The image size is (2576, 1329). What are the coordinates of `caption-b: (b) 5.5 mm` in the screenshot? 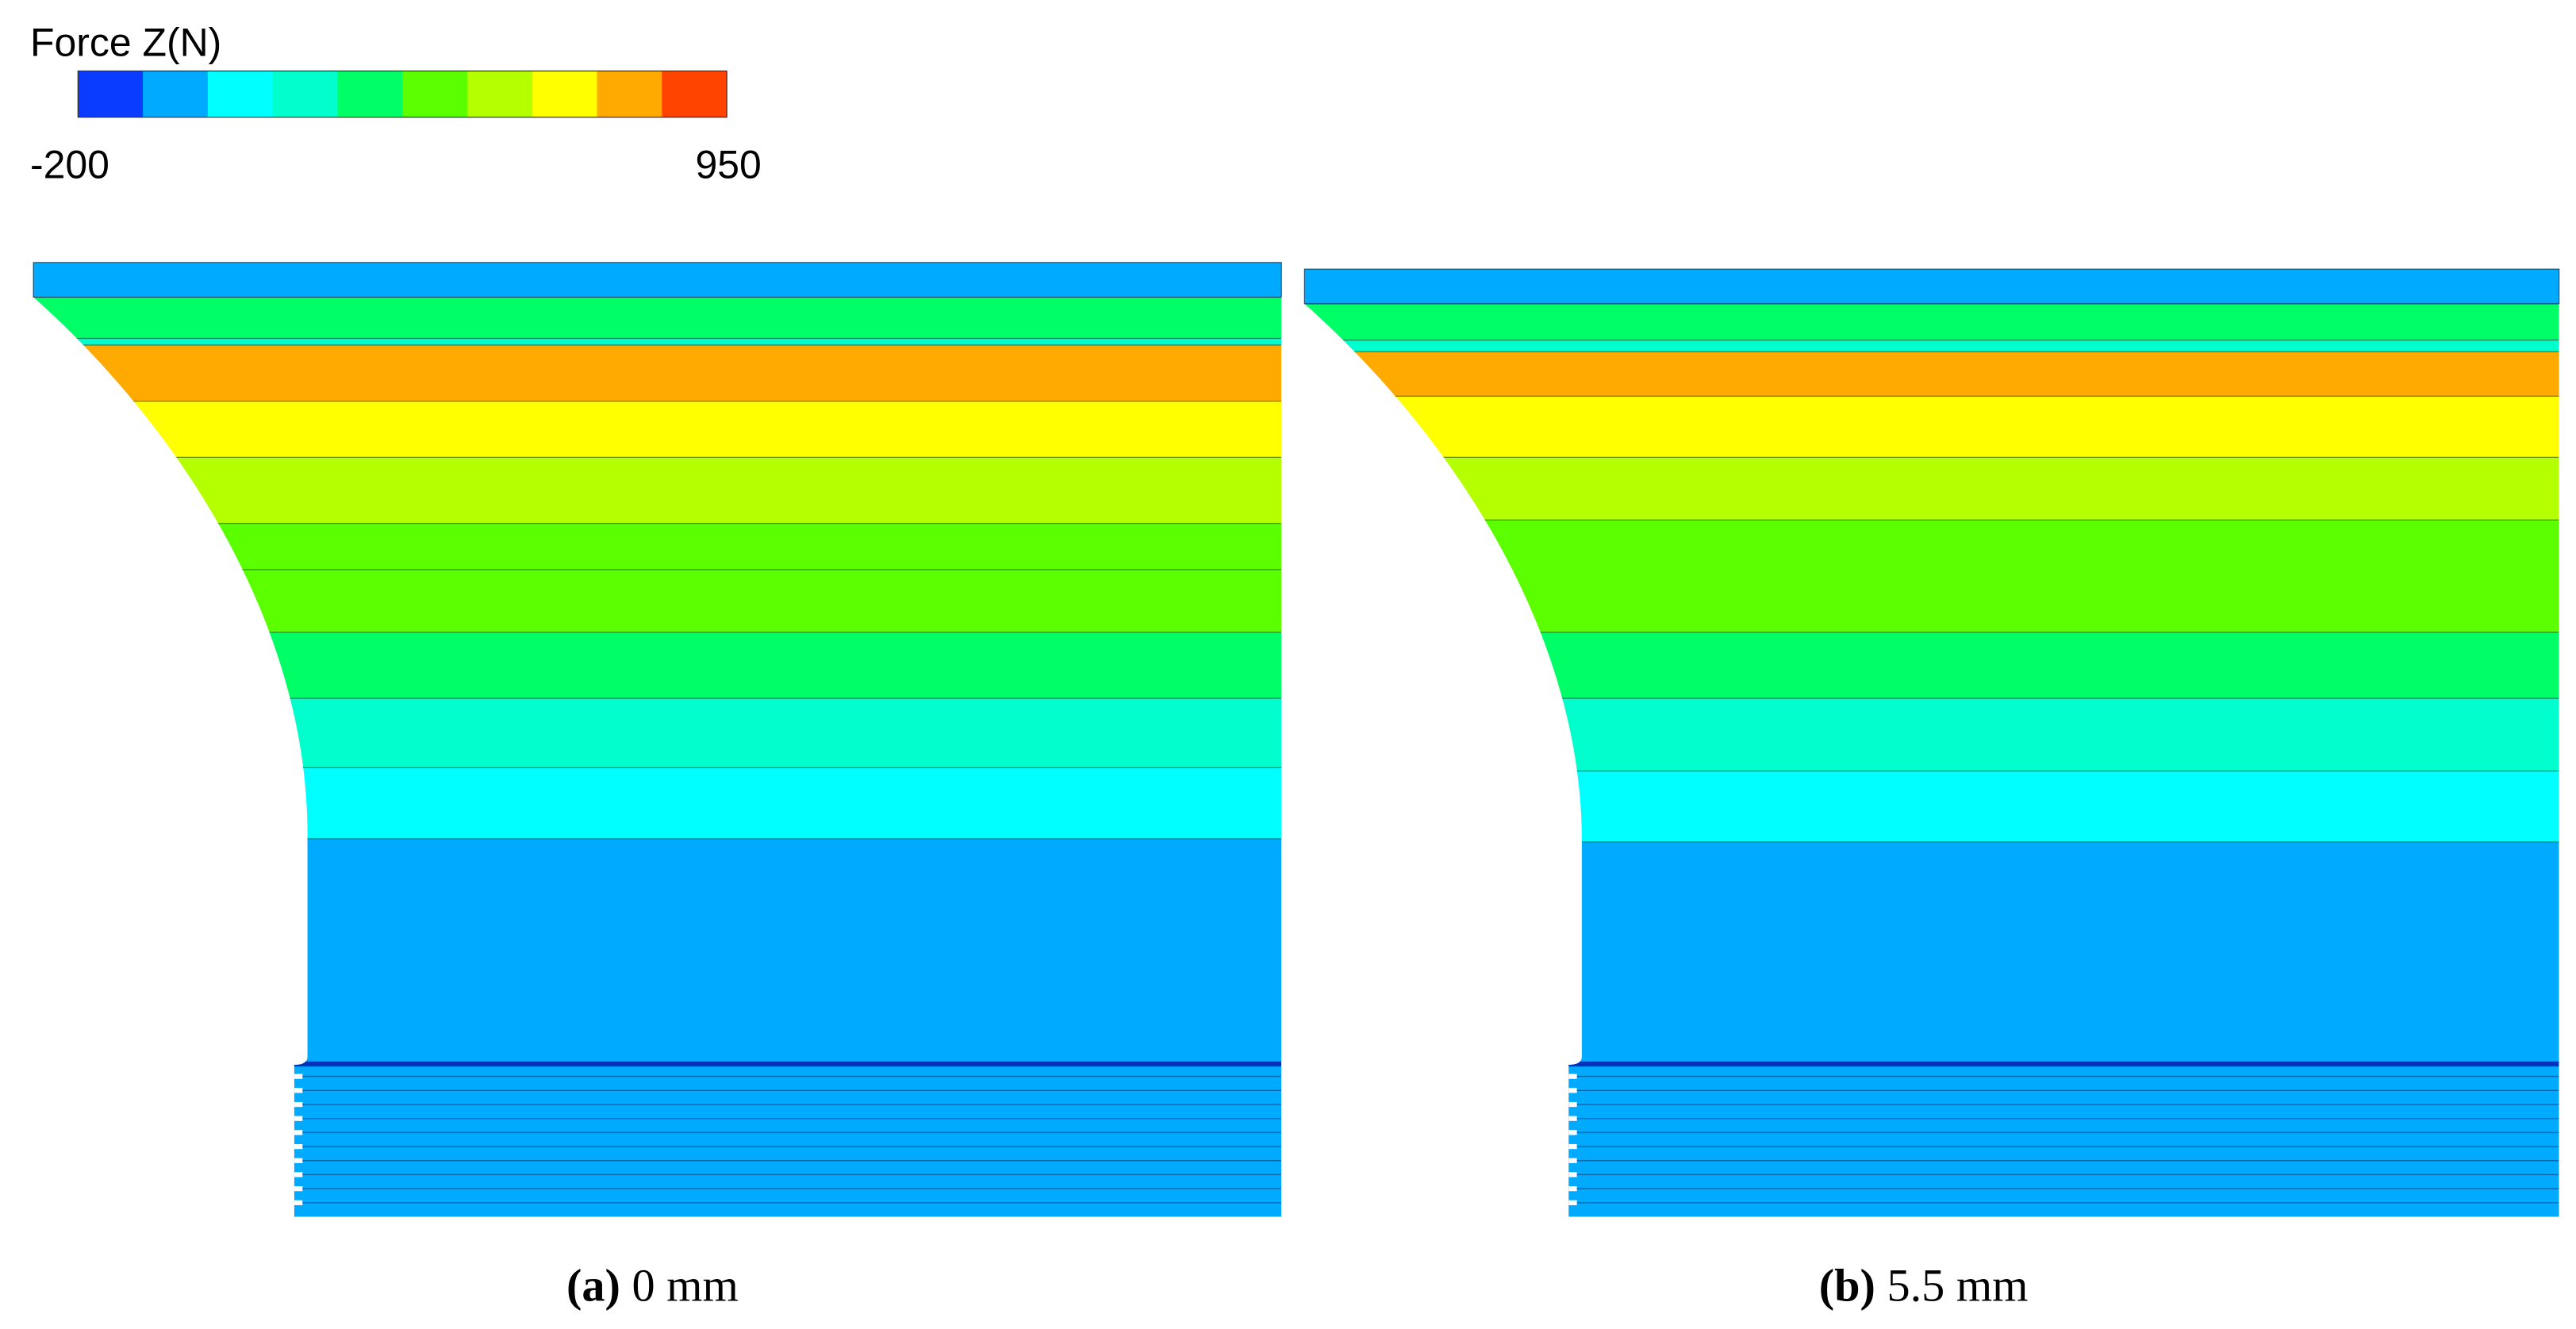 It's located at (1924, 1286).